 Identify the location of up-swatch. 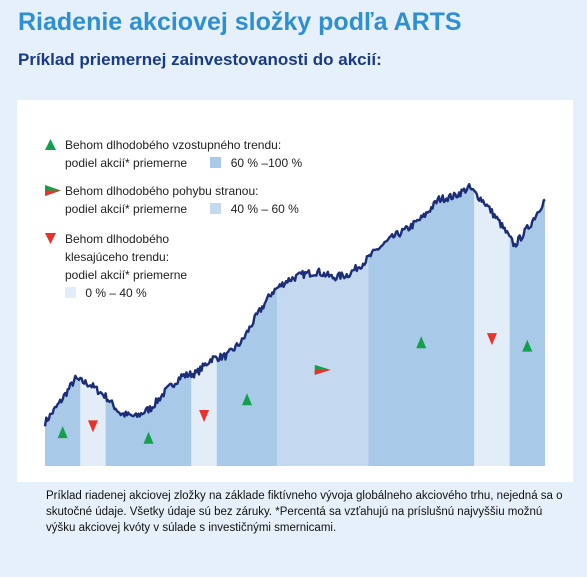
(216, 162).